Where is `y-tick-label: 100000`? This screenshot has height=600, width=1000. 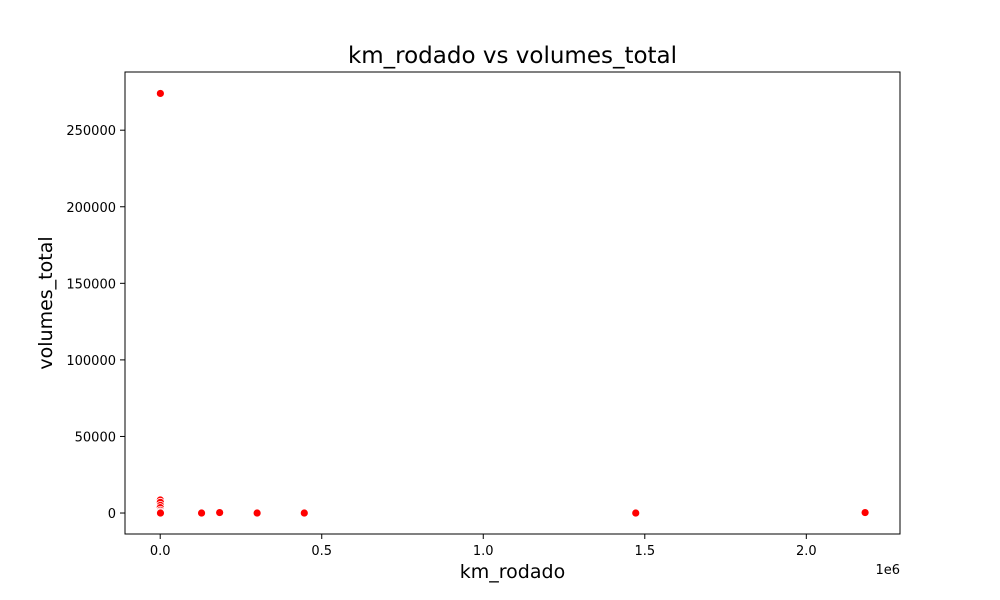 y-tick-label: 100000 is located at coordinates (91, 361).